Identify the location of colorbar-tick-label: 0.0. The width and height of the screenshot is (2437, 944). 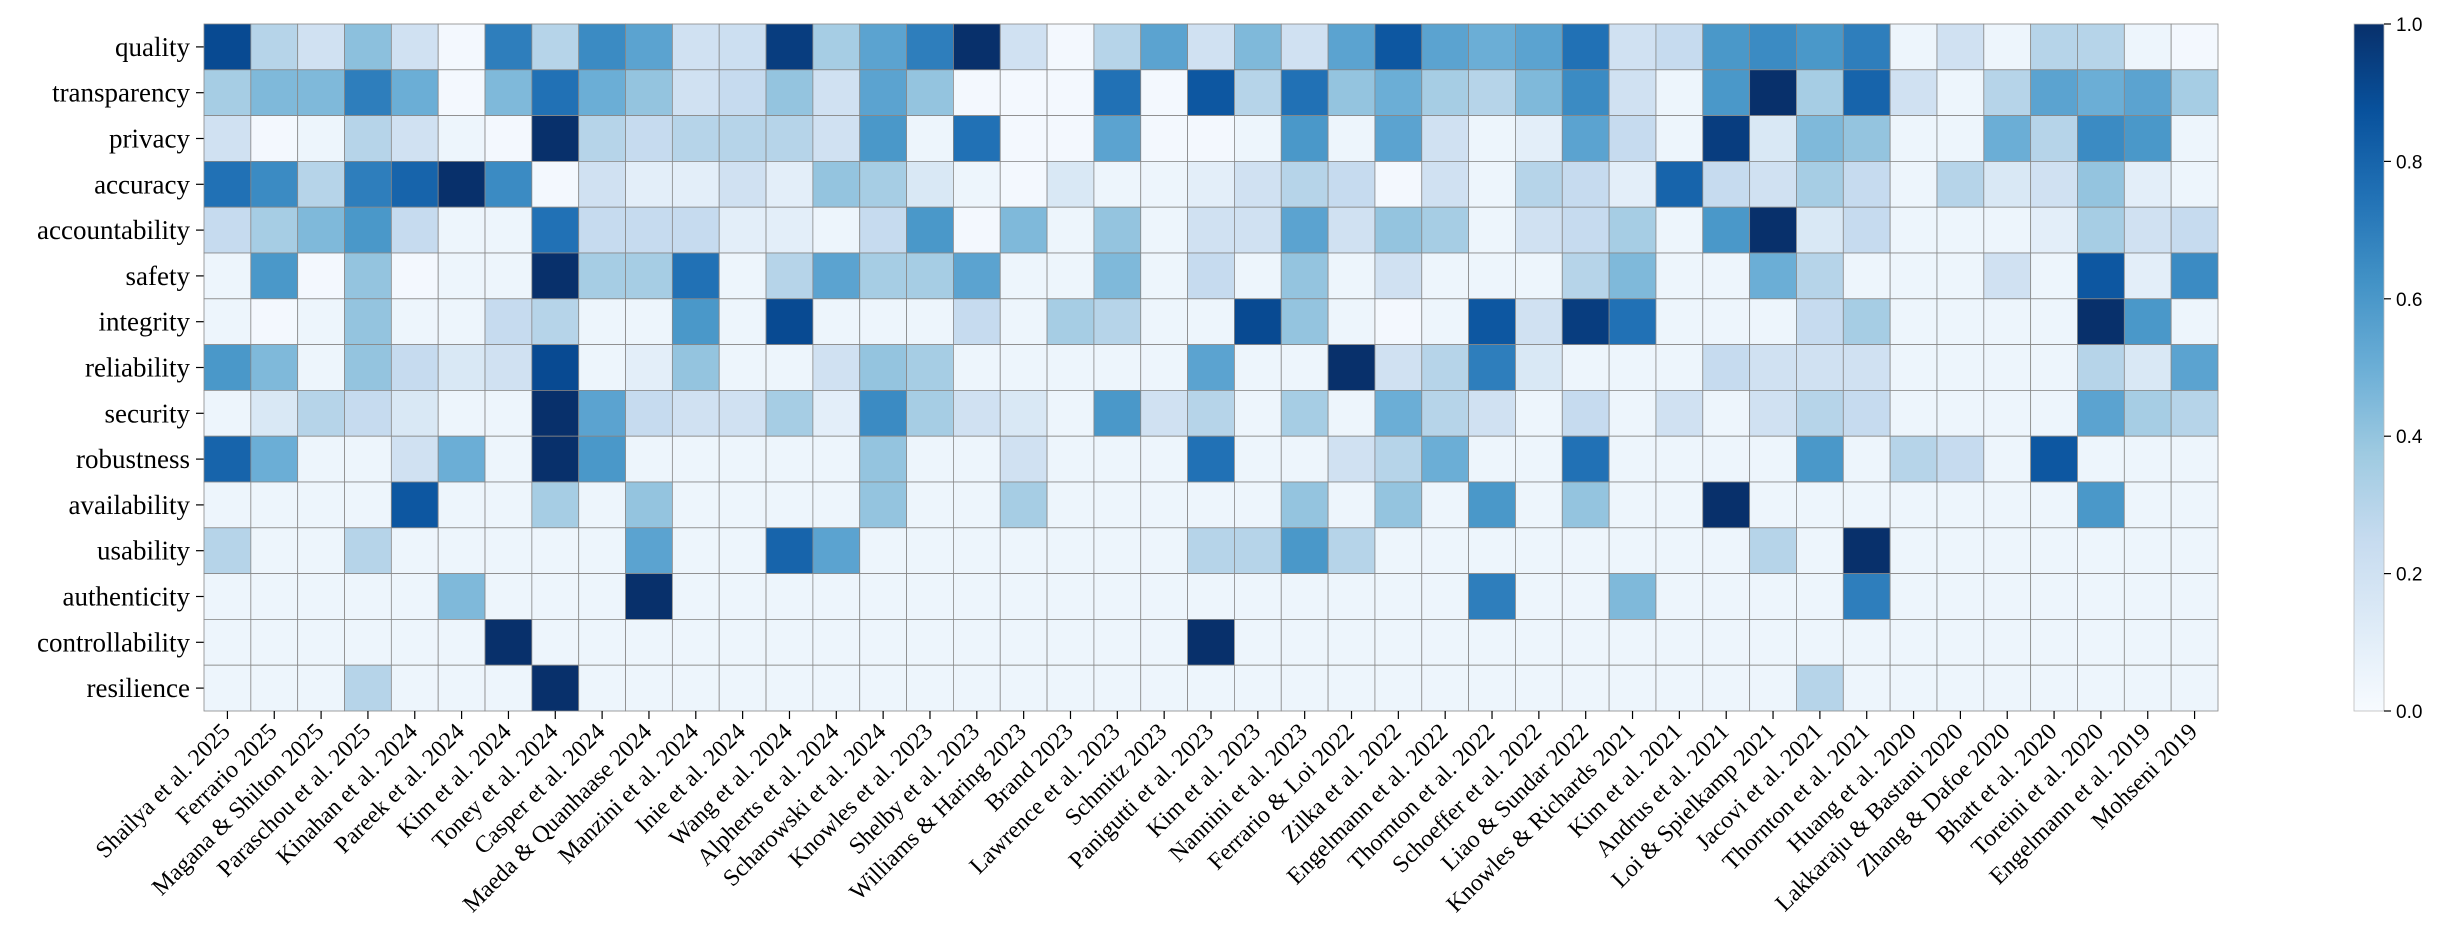
(2409, 712).